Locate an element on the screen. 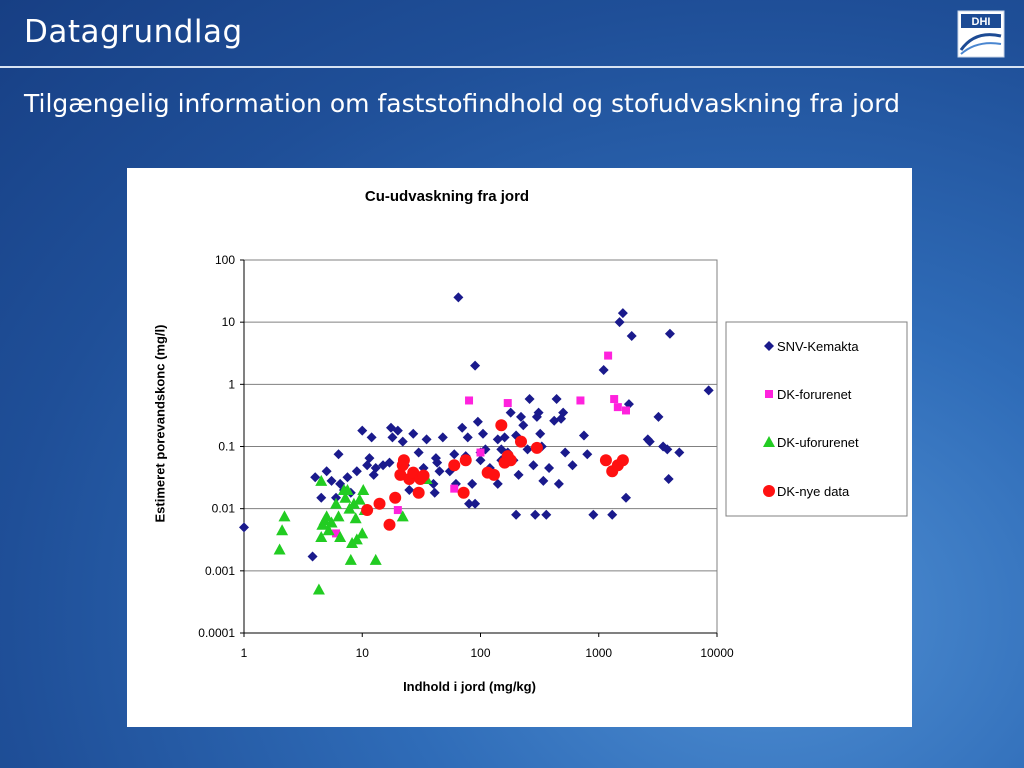  y-tick-label: 100 is located at coordinates (225, 260).